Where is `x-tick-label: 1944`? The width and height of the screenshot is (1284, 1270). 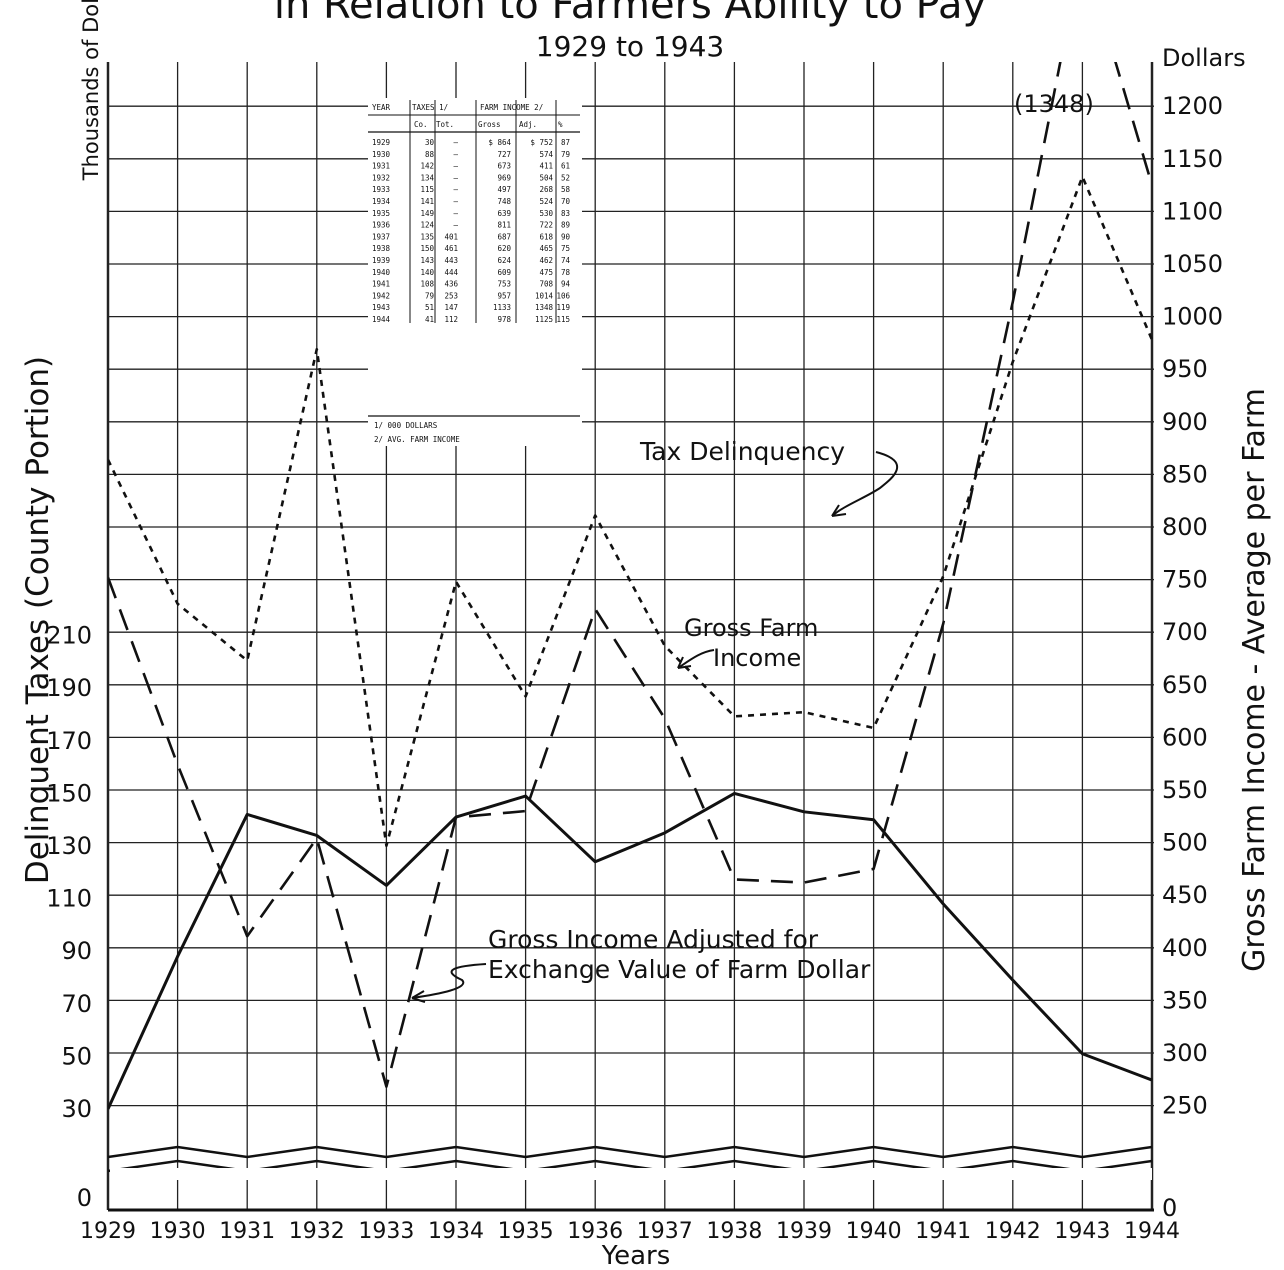
x-tick-label: 1944 is located at coordinates (1152, 1231).